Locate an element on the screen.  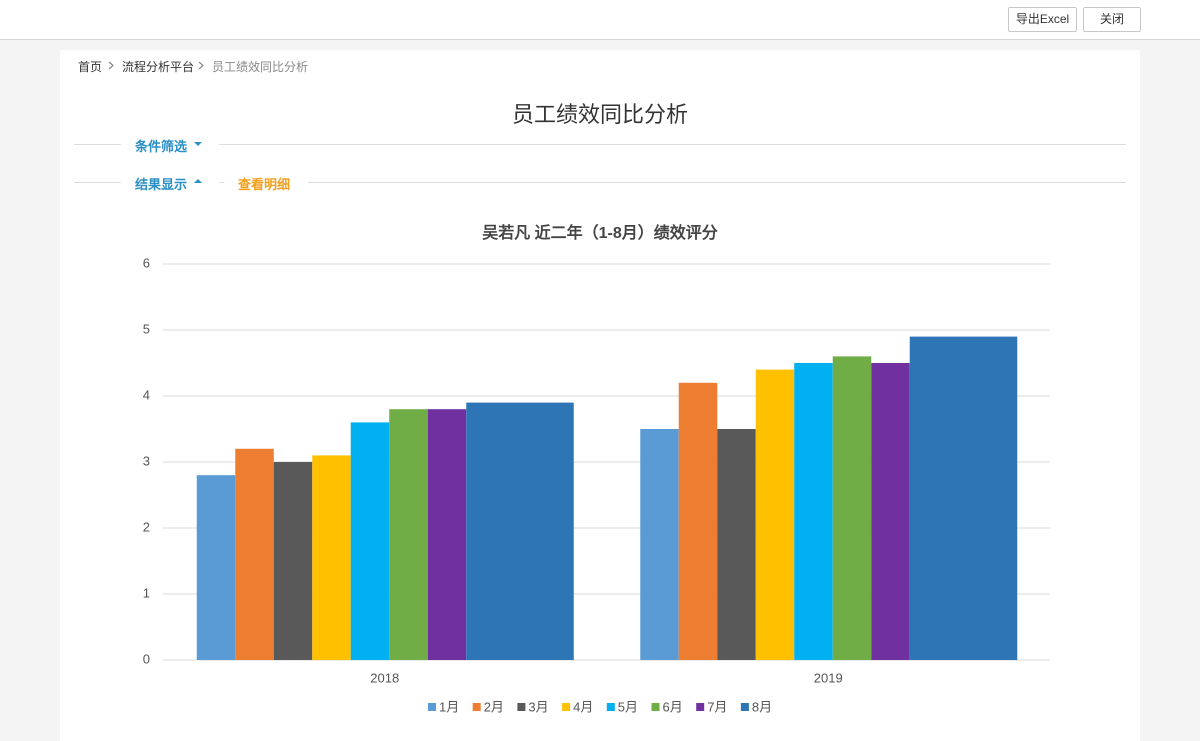
x-tick-label: 2018 is located at coordinates (384, 677).